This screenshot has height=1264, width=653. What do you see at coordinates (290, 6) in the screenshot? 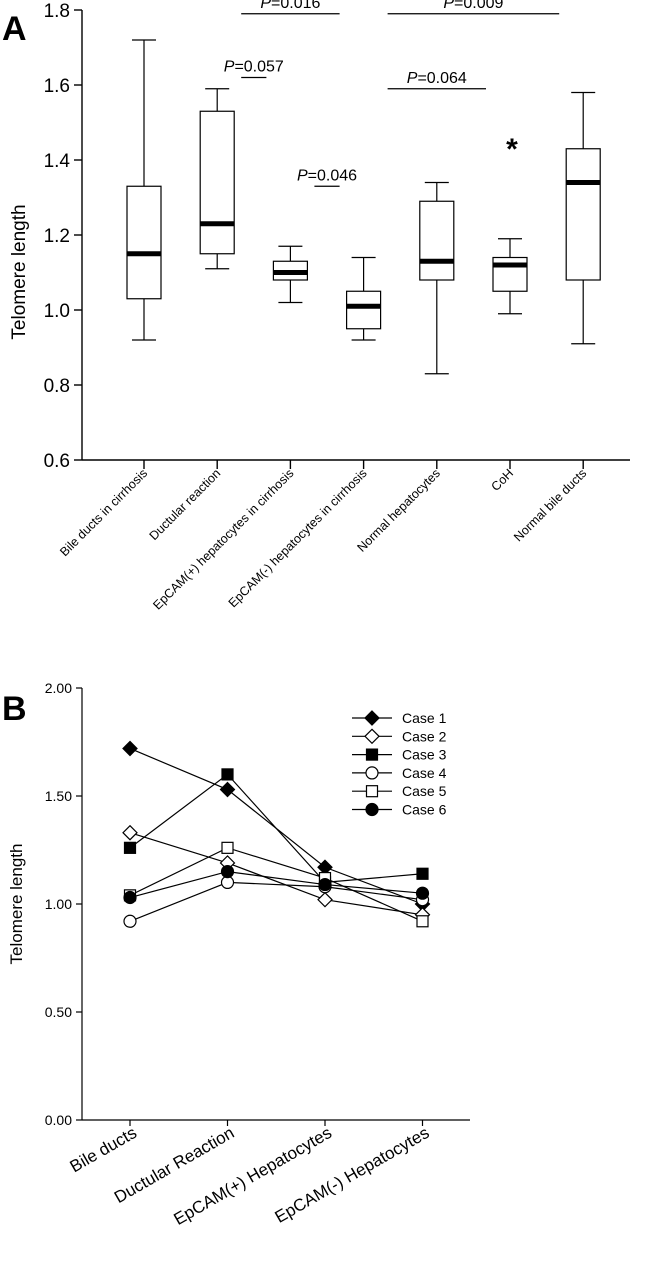
I see `p-value-label: P=0.016` at bounding box center [290, 6].